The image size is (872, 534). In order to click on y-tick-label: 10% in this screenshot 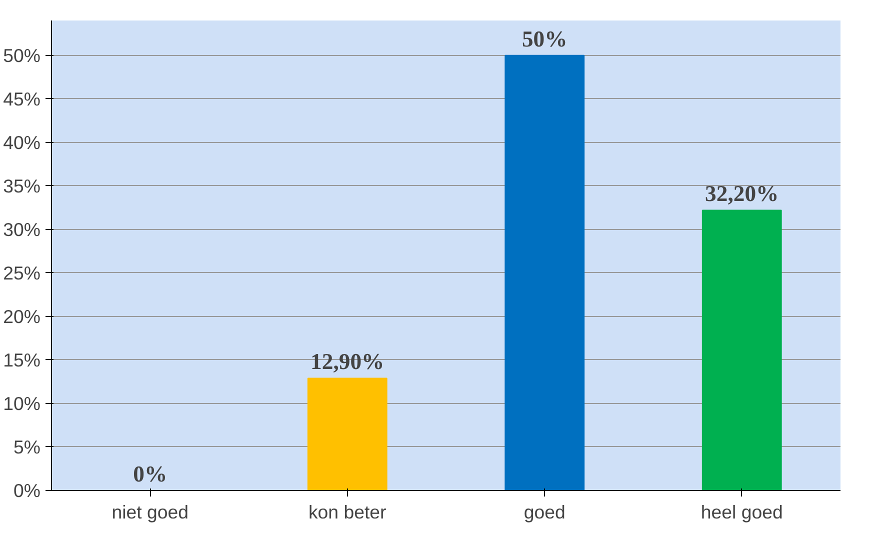, I will do `click(22, 403)`.